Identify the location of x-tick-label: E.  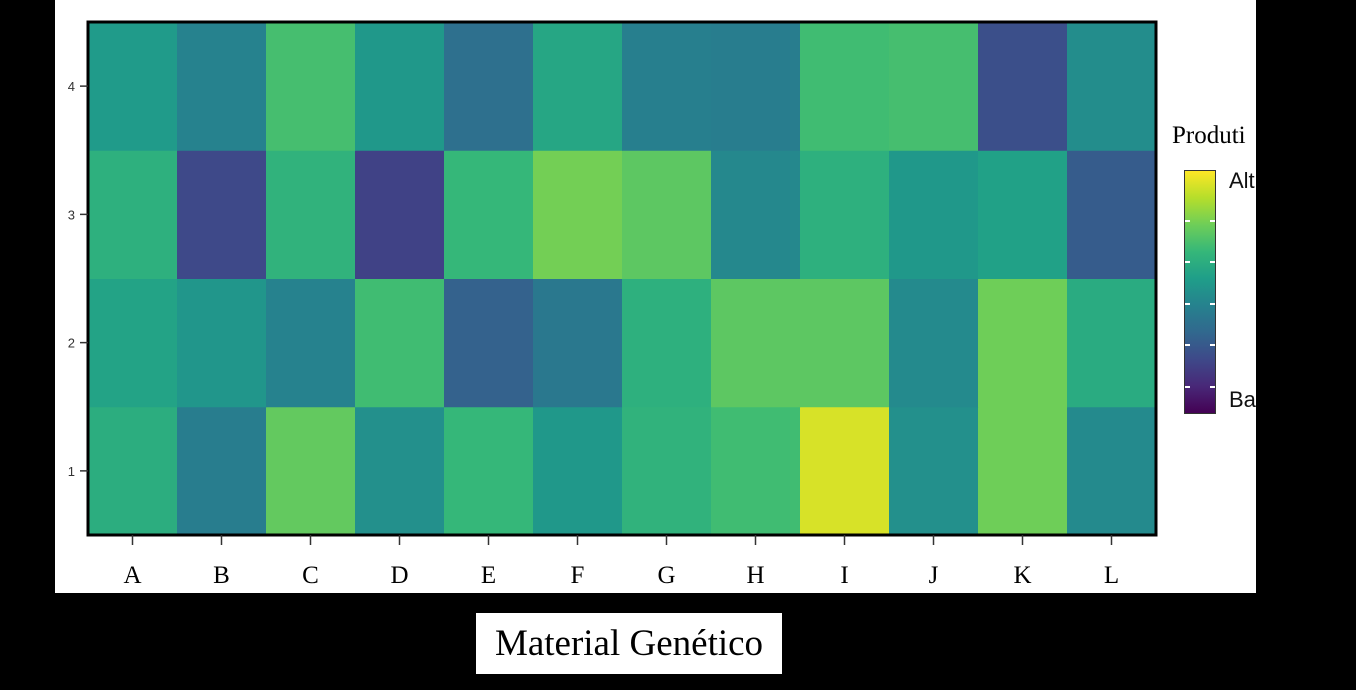
(488, 575).